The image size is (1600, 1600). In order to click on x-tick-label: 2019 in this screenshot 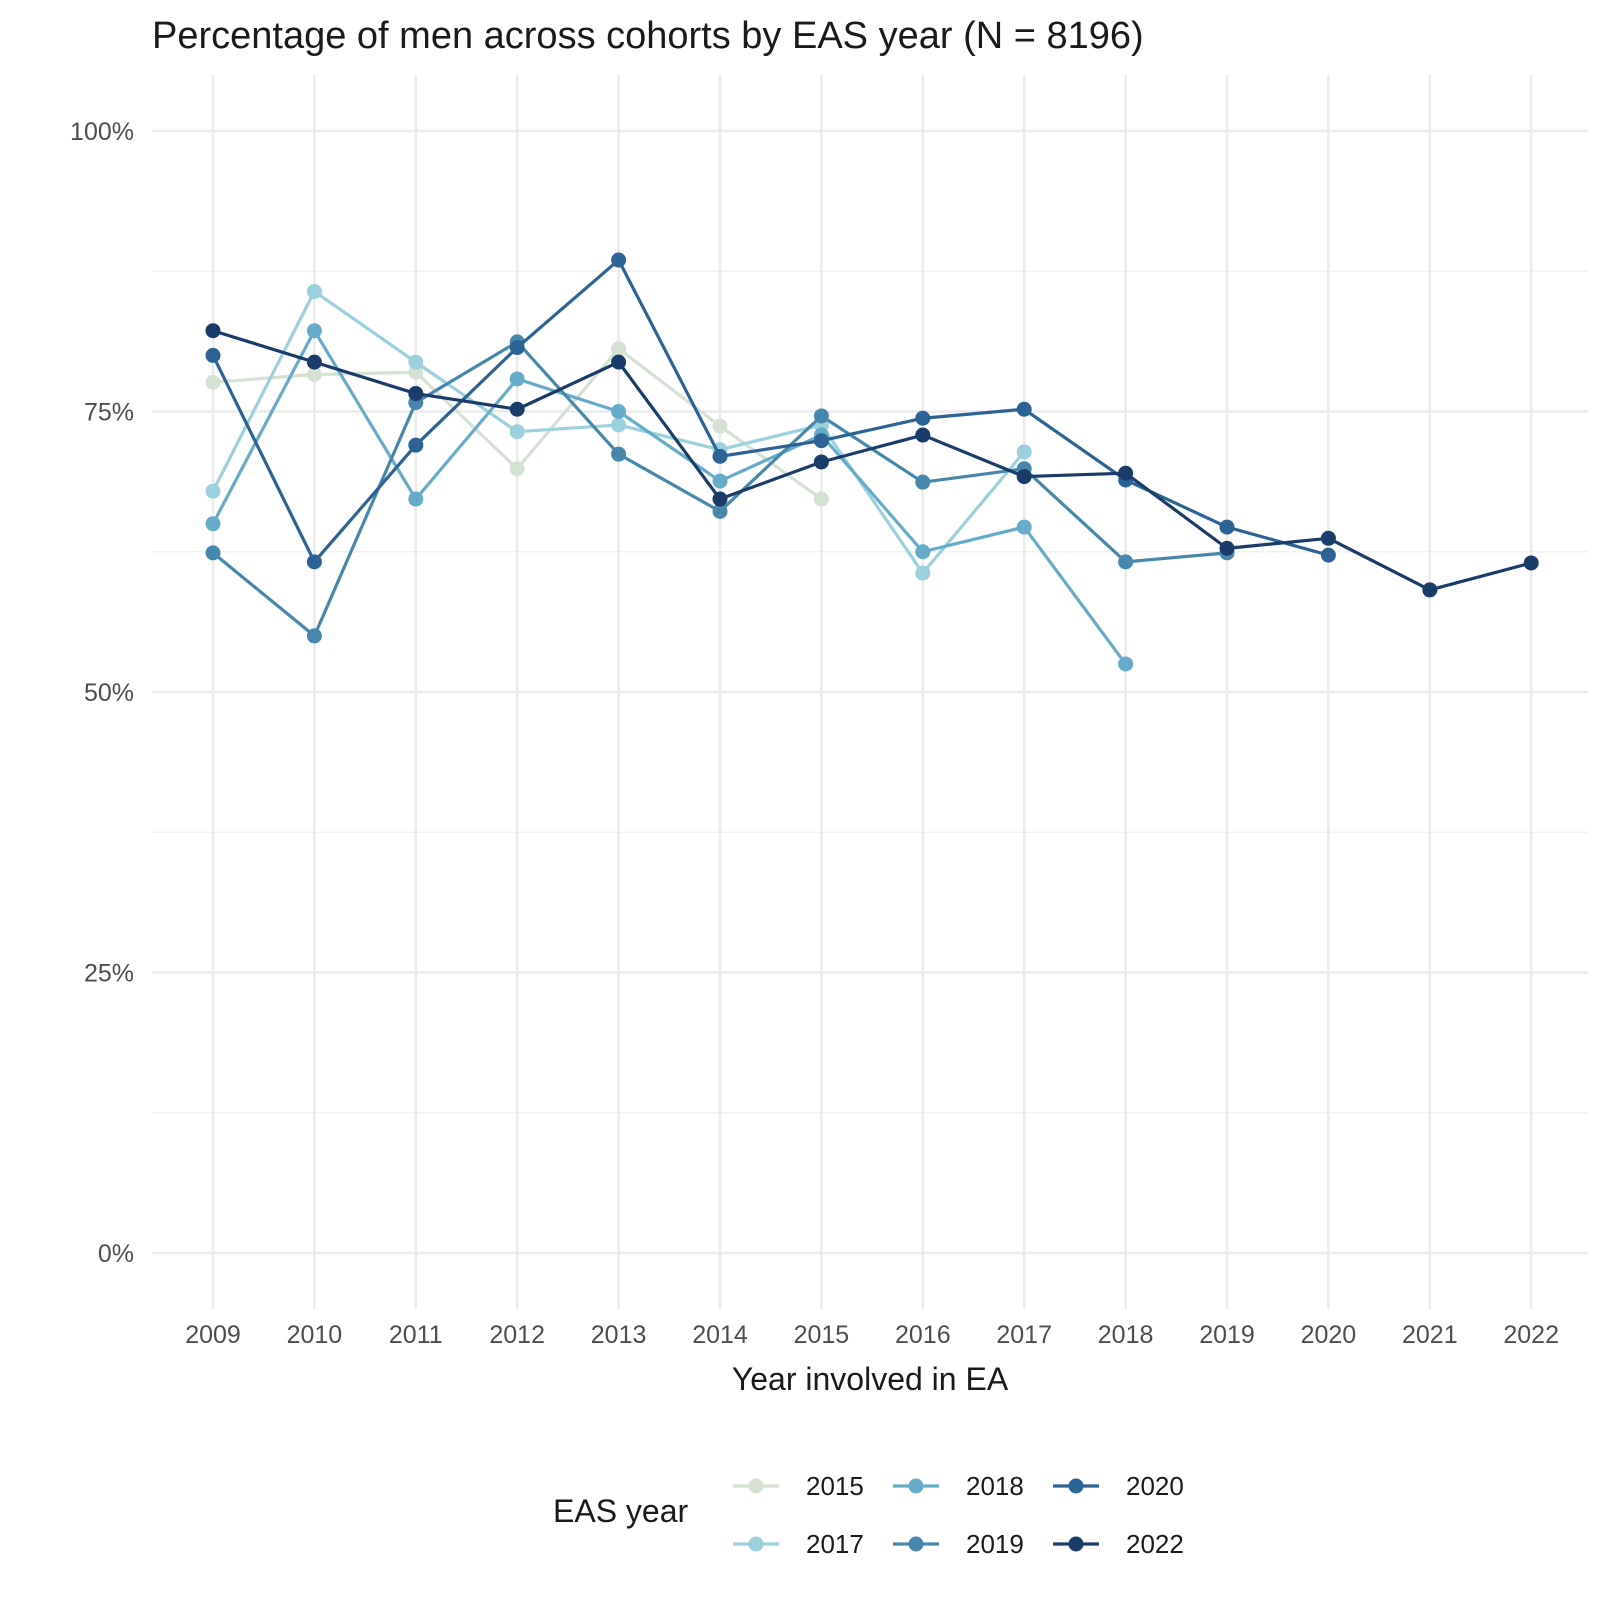, I will do `click(1227, 1335)`.